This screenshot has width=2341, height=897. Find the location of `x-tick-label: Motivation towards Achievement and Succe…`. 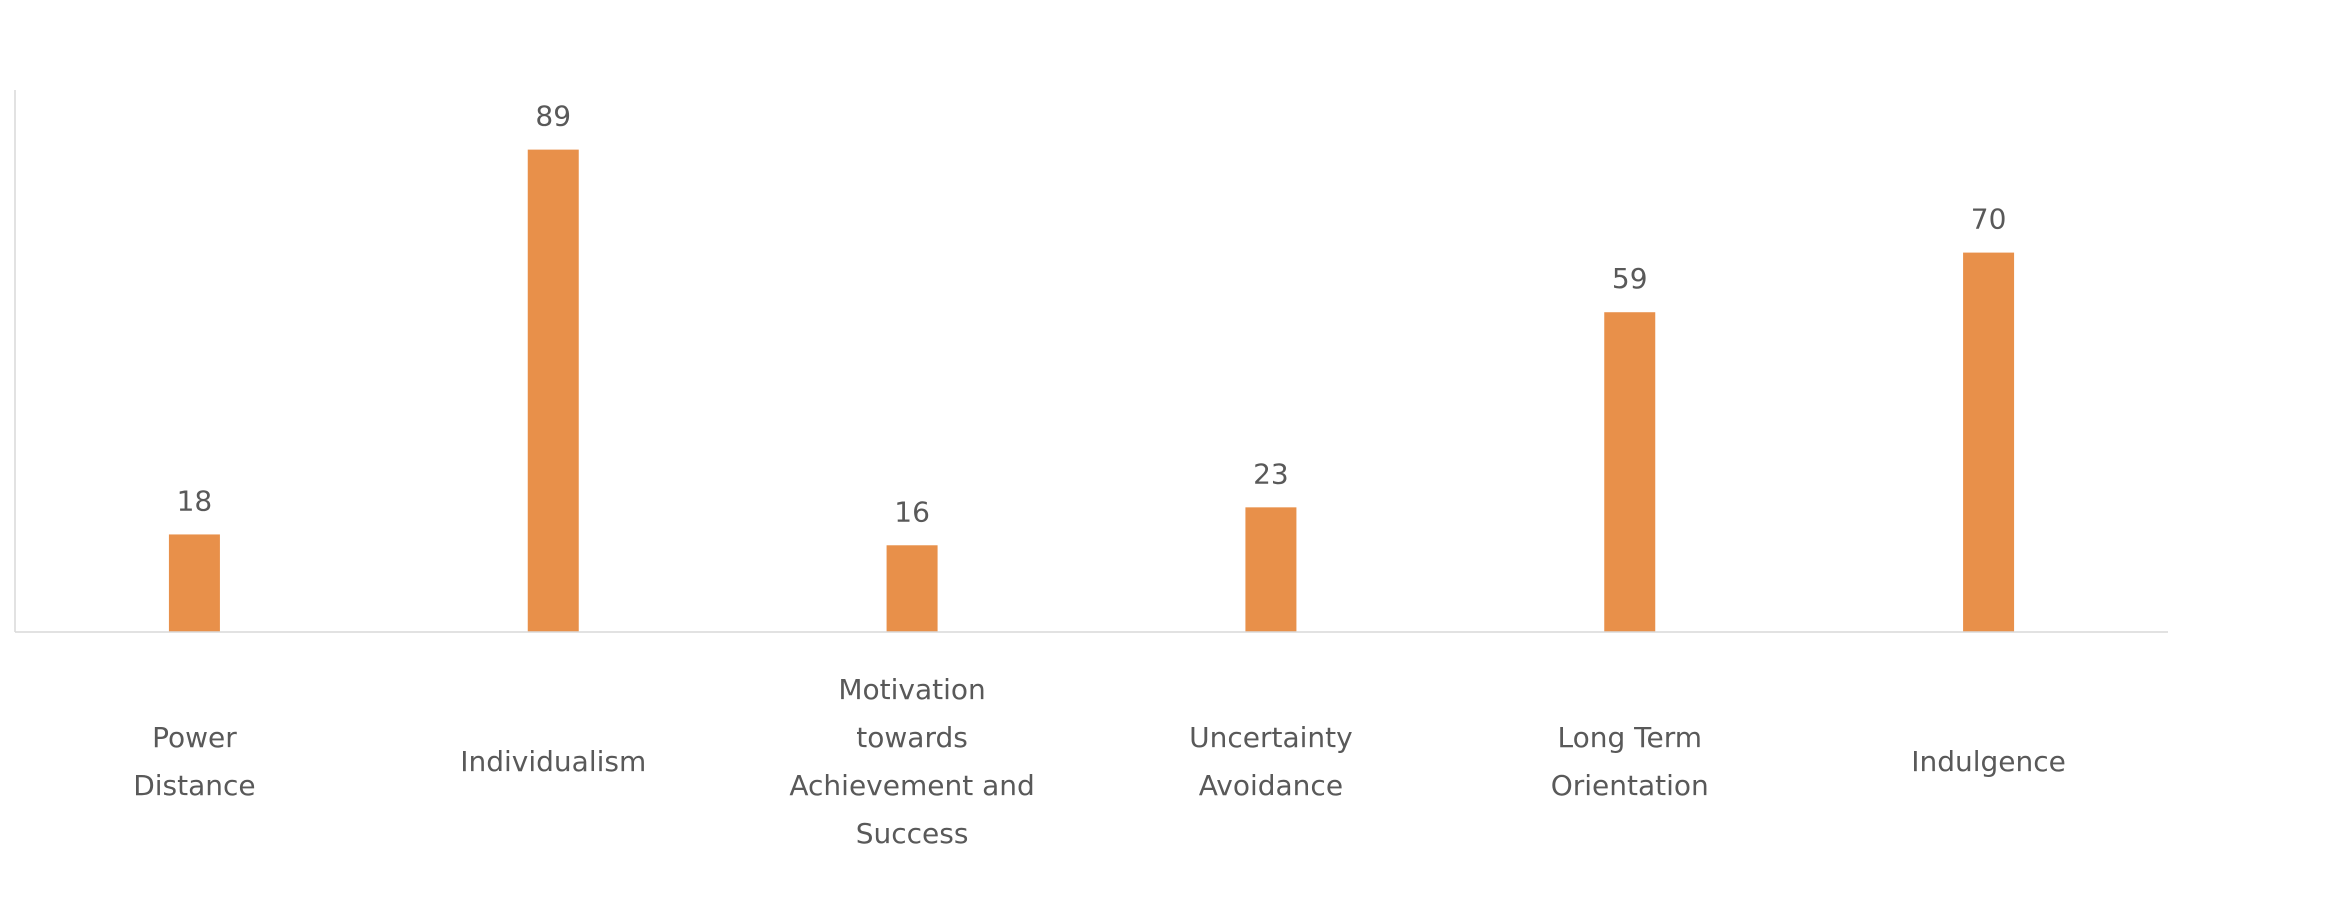

x-tick-label: Motivation towards Achievement and Succe… is located at coordinates (912, 761).